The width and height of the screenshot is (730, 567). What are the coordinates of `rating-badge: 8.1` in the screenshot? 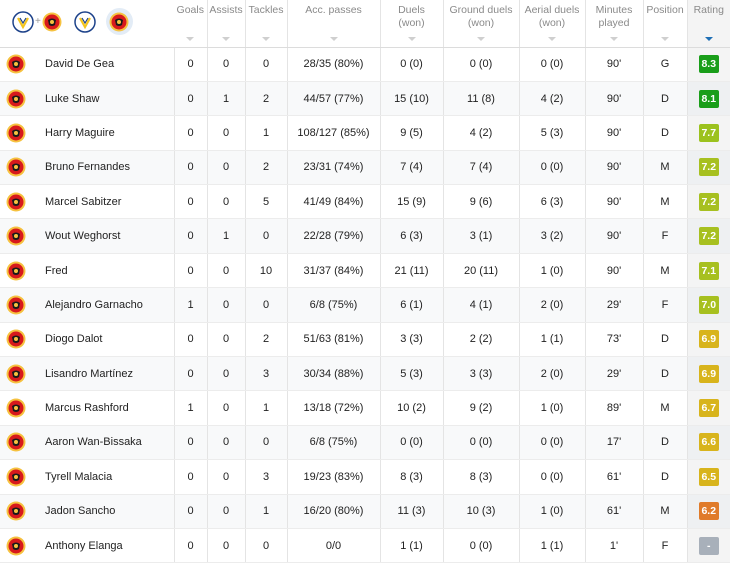 It's located at (708, 98).